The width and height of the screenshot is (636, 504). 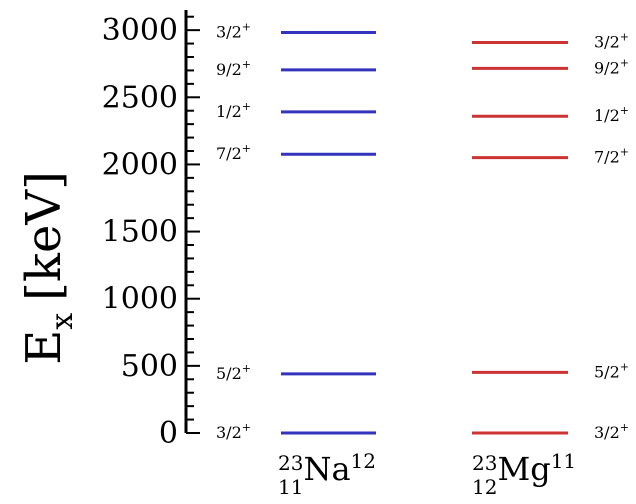 I want to click on na-element: Na, so click(x=326, y=469).